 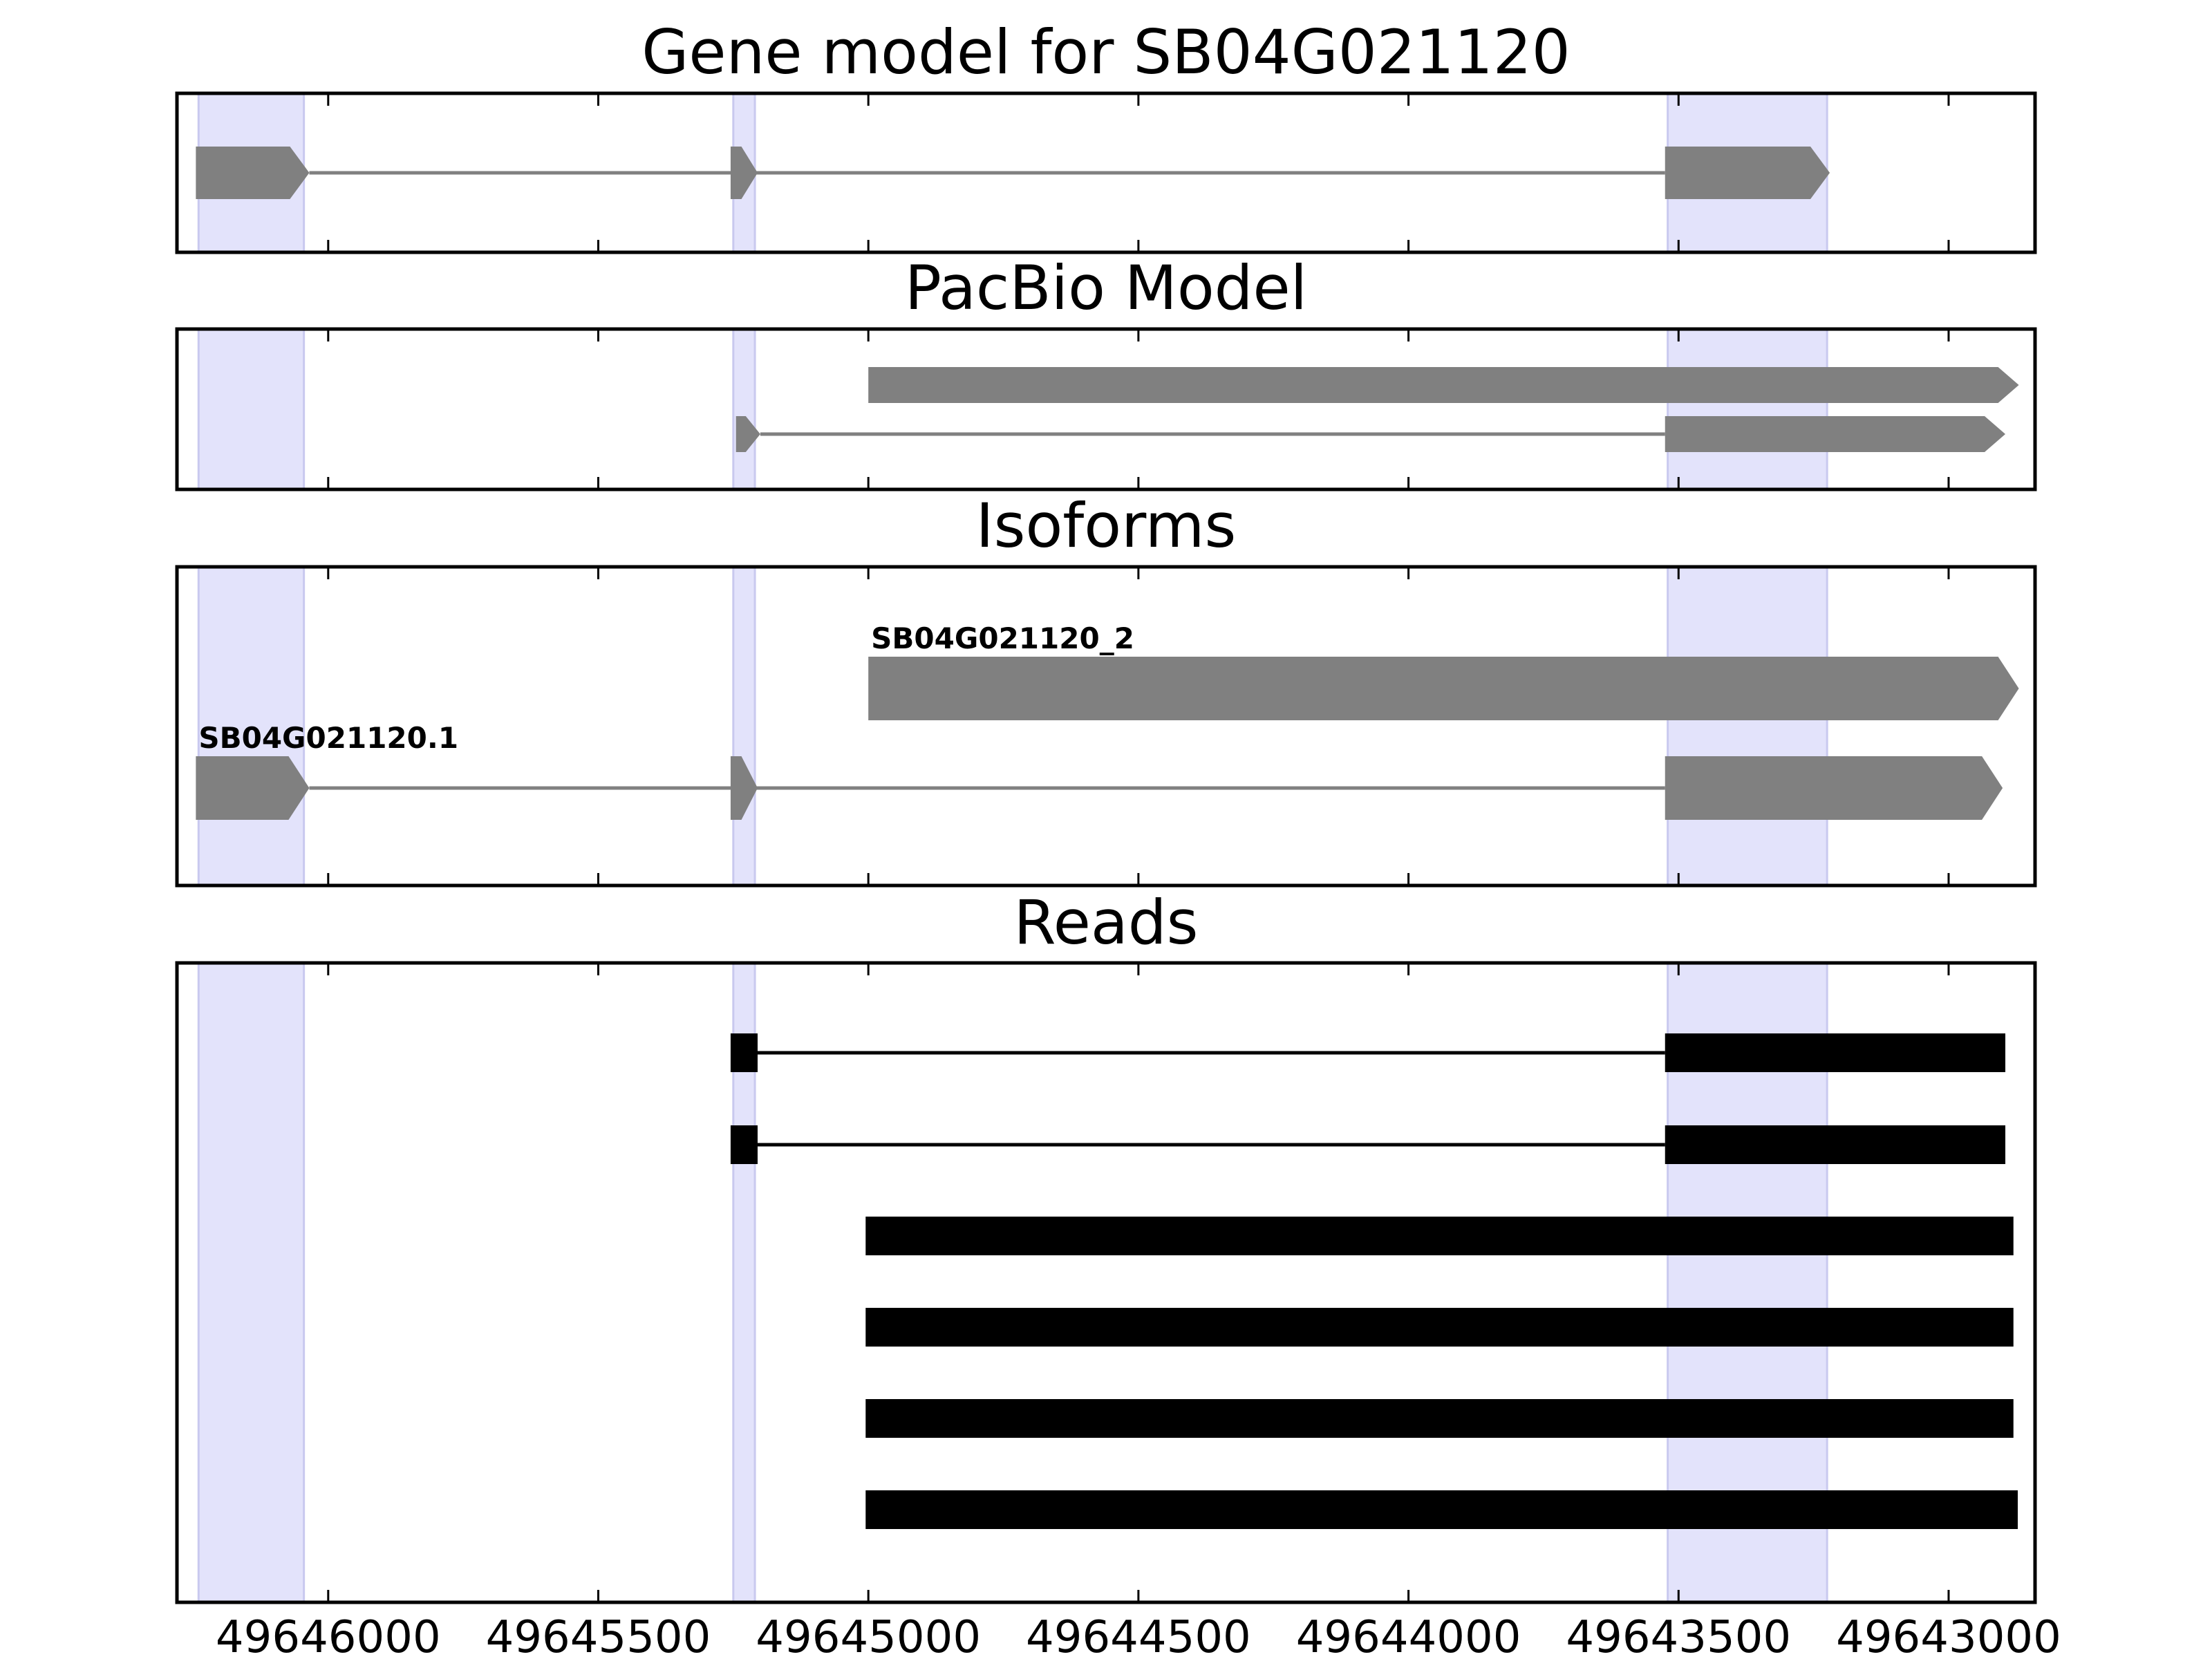 What do you see at coordinates (1106, 525) in the screenshot?
I see `panel-title-isoforms: Isoforms` at bounding box center [1106, 525].